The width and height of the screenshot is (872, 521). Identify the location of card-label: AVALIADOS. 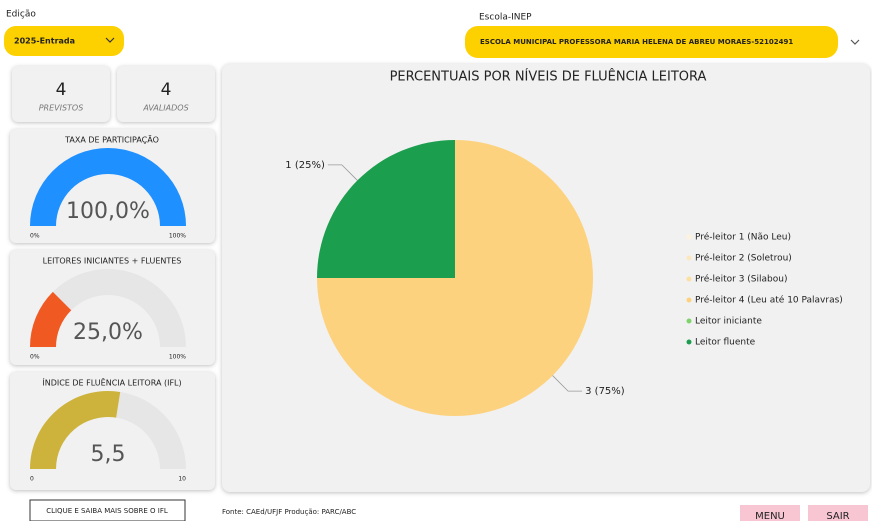
(165, 108).